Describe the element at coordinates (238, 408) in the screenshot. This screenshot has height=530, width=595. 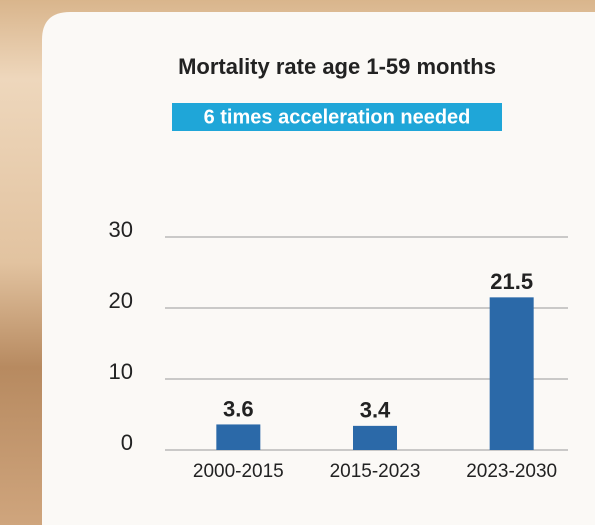
I see `value-label: 3.6` at that location.